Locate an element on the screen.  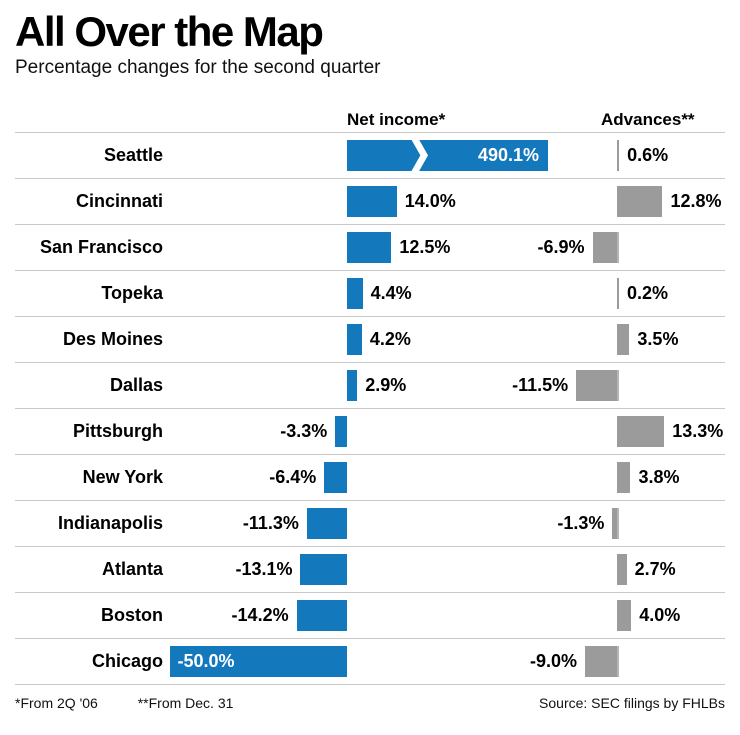
chart-row: Indianapolis -11.3% -1.3% is located at coordinates (370, 524).